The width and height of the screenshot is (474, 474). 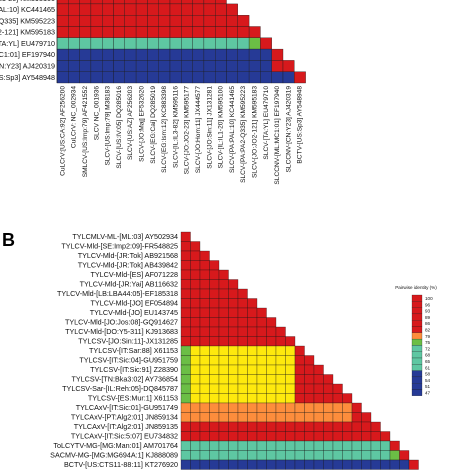 I want to click on heatmap-b-row-label: TYLCV-Mld-[ES] AF071228, so click(x=135, y=274).